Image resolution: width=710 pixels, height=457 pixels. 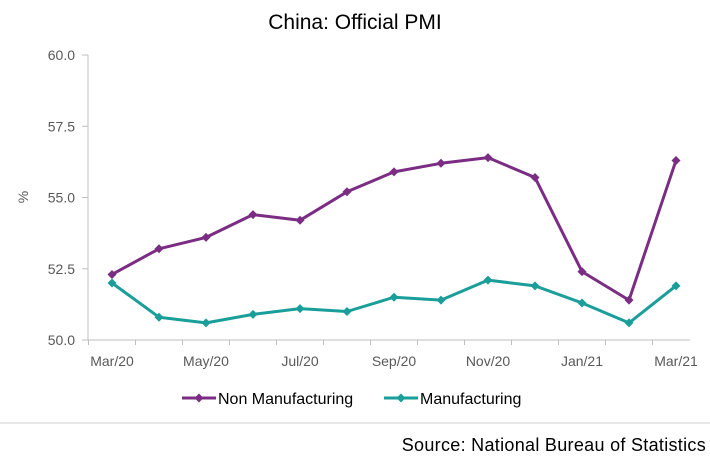 What do you see at coordinates (470, 399) in the screenshot?
I see `legend-label-manufacturing: Manufacturing` at bounding box center [470, 399].